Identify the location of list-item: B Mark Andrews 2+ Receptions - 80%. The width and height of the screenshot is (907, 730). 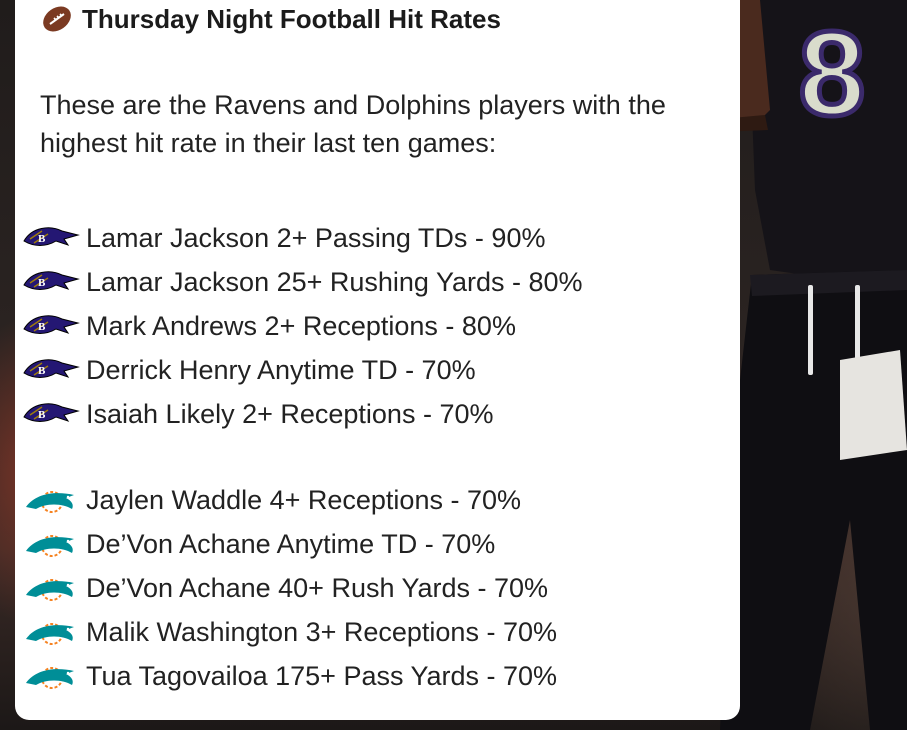
(302, 326).